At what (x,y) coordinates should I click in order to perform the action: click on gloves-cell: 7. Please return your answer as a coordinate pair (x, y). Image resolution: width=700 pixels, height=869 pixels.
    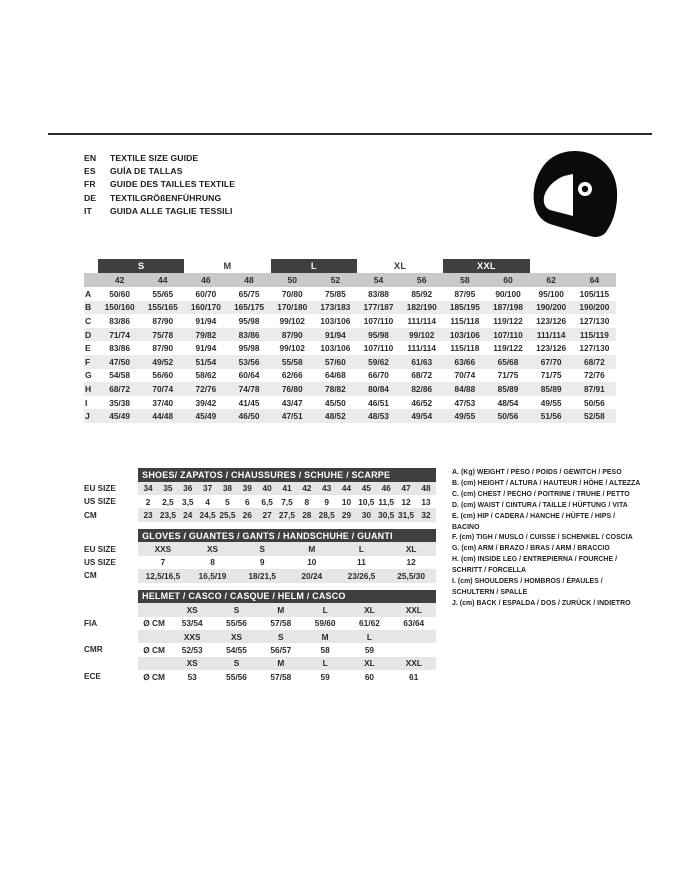
    Looking at the image, I should click on (163, 562).